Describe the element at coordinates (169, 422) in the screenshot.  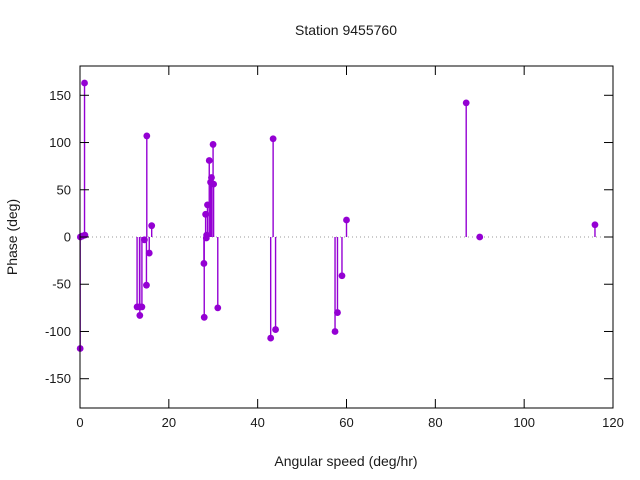
I see `x-tick-label: 20` at that location.